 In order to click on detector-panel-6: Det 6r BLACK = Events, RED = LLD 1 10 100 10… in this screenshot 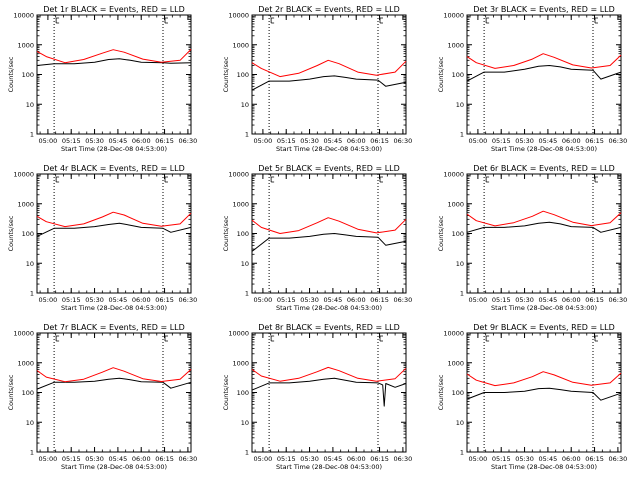, I will do `click(532, 238)`.